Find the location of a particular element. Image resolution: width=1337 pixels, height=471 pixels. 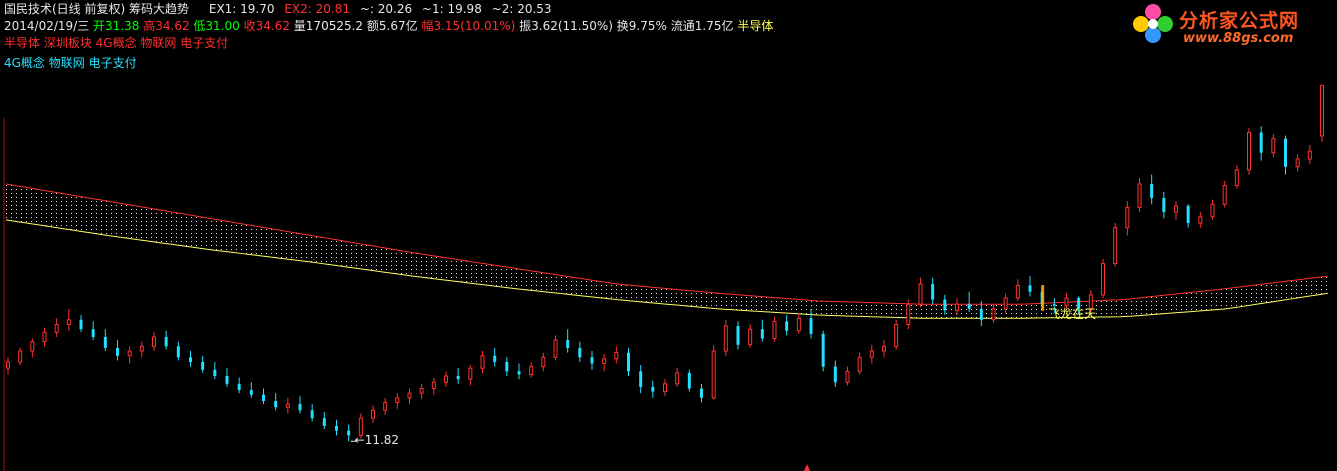

ex2-value: EX2: 20.81 is located at coordinates (317, 9).